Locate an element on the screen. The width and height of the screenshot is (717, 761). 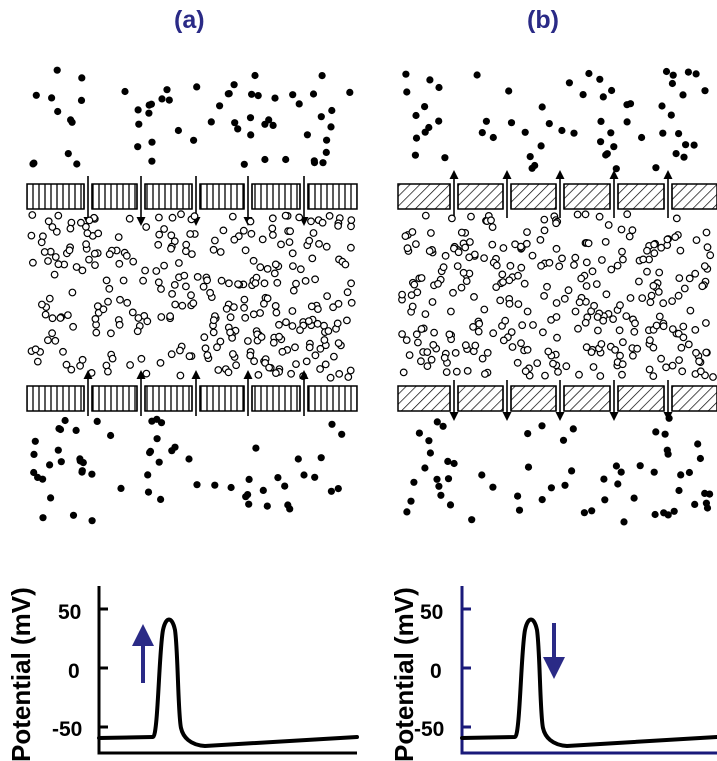
arrowhead-icon is located at coordinates (196, 374).